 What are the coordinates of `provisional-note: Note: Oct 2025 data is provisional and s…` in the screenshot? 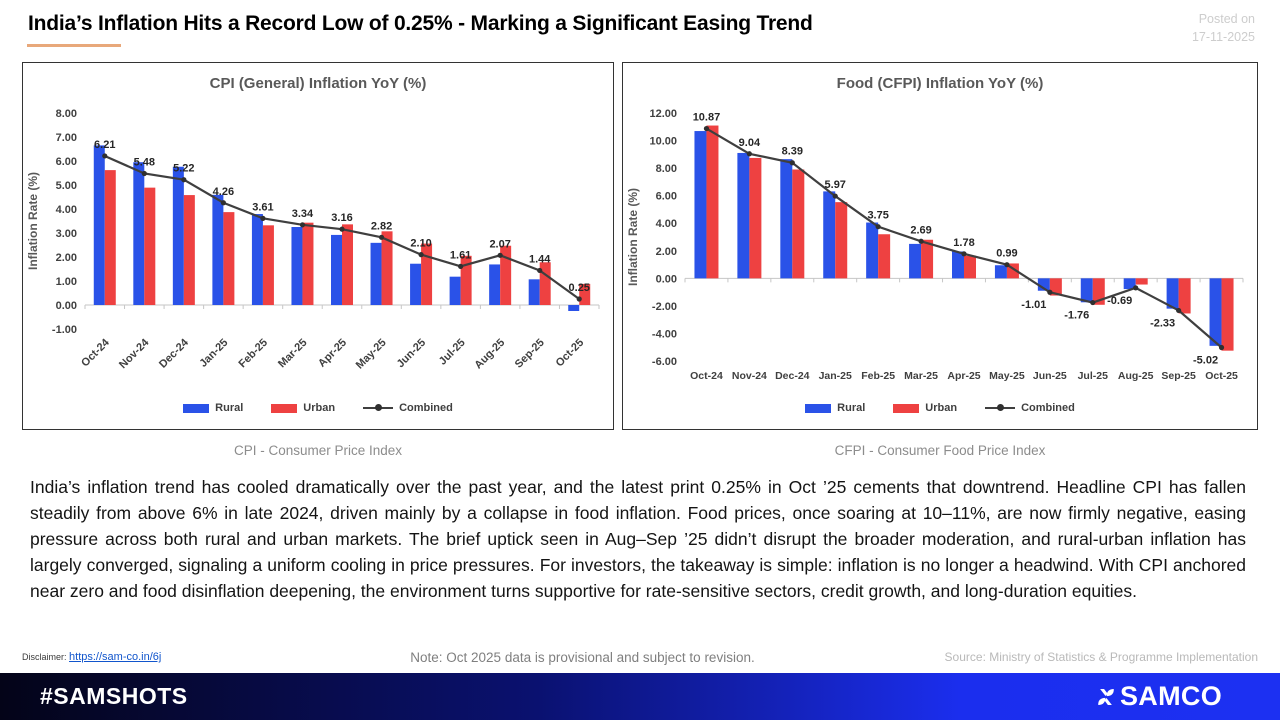 It's located at (582, 657).